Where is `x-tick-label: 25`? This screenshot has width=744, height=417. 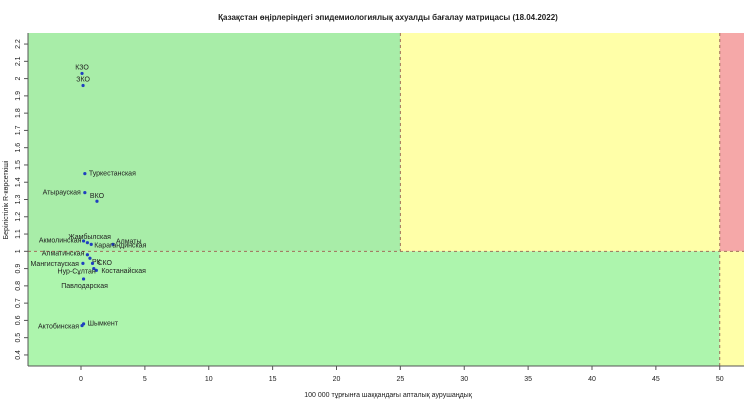 x-tick-label: 25 is located at coordinates (400, 379).